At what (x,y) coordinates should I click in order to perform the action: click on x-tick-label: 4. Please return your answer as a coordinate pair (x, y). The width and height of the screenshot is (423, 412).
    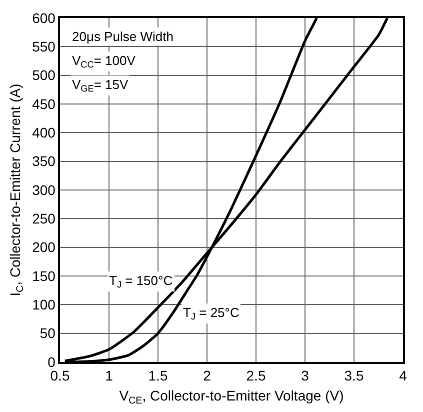
    Looking at the image, I should click on (403, 376).